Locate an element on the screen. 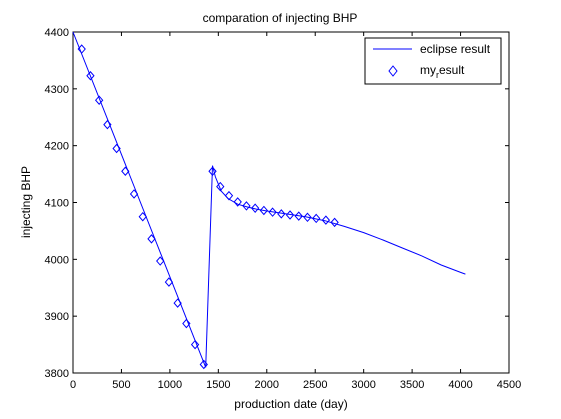 The width and height of the screenshot is (561, 419). y-axis-label: injecting BHP is located at coordinates (26, 202).